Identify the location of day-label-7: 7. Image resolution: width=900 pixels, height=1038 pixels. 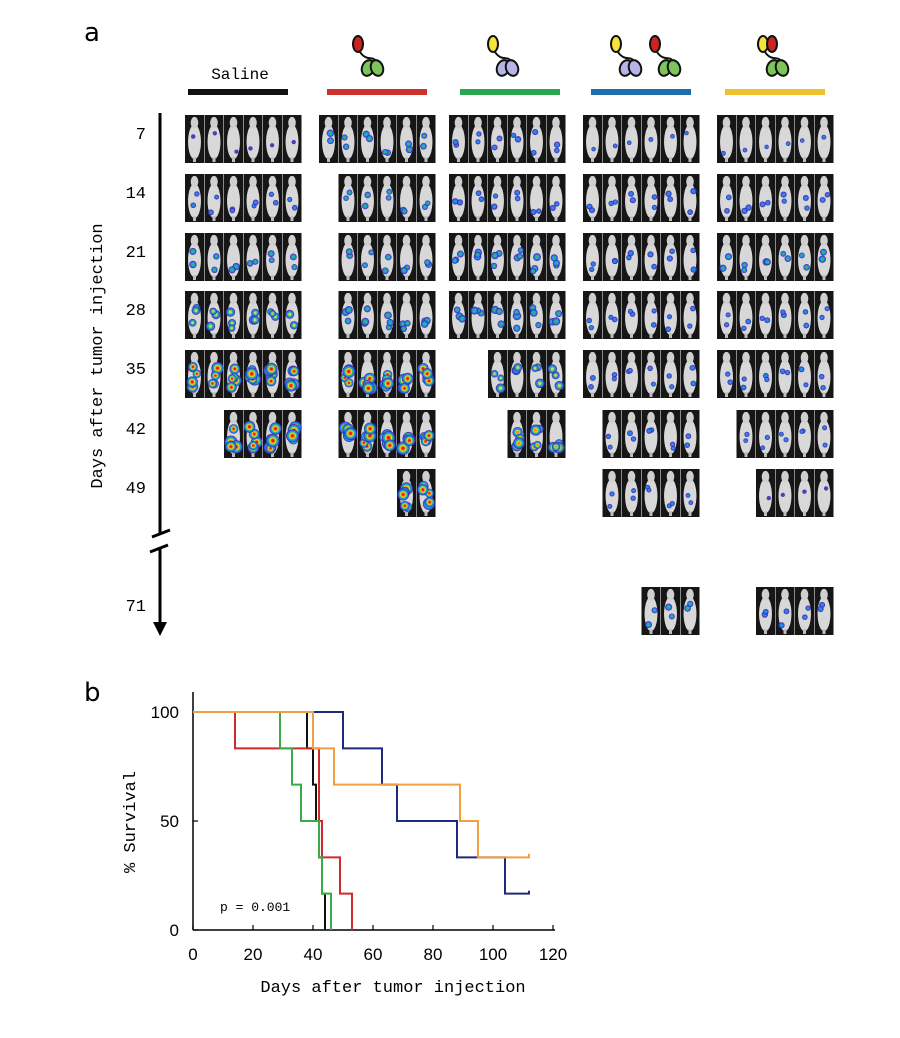
(141, 135).